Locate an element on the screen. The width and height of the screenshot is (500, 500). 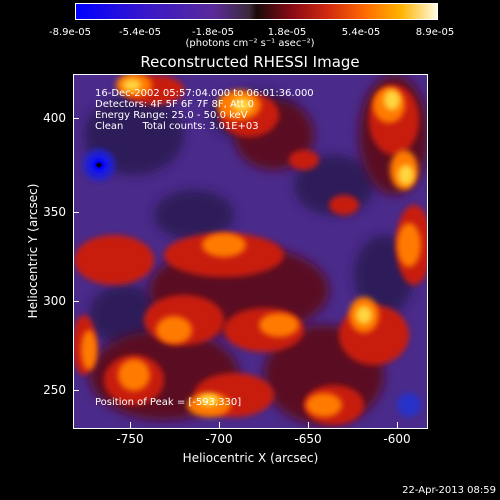
info-time-range: 16-Dec-2002 05:57:04.000 to 06:01:36.000 is located at coordinates (204, 93).